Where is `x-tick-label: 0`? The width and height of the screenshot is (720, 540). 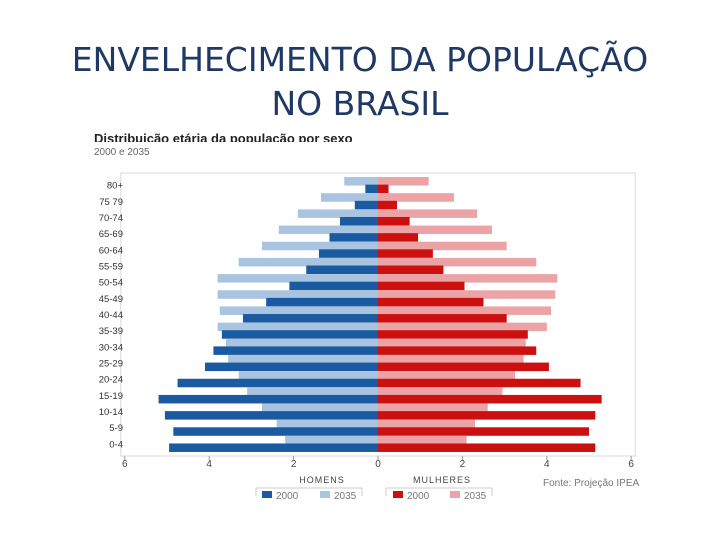 x-tick-label: 0 is located at coordinates (378, 464).